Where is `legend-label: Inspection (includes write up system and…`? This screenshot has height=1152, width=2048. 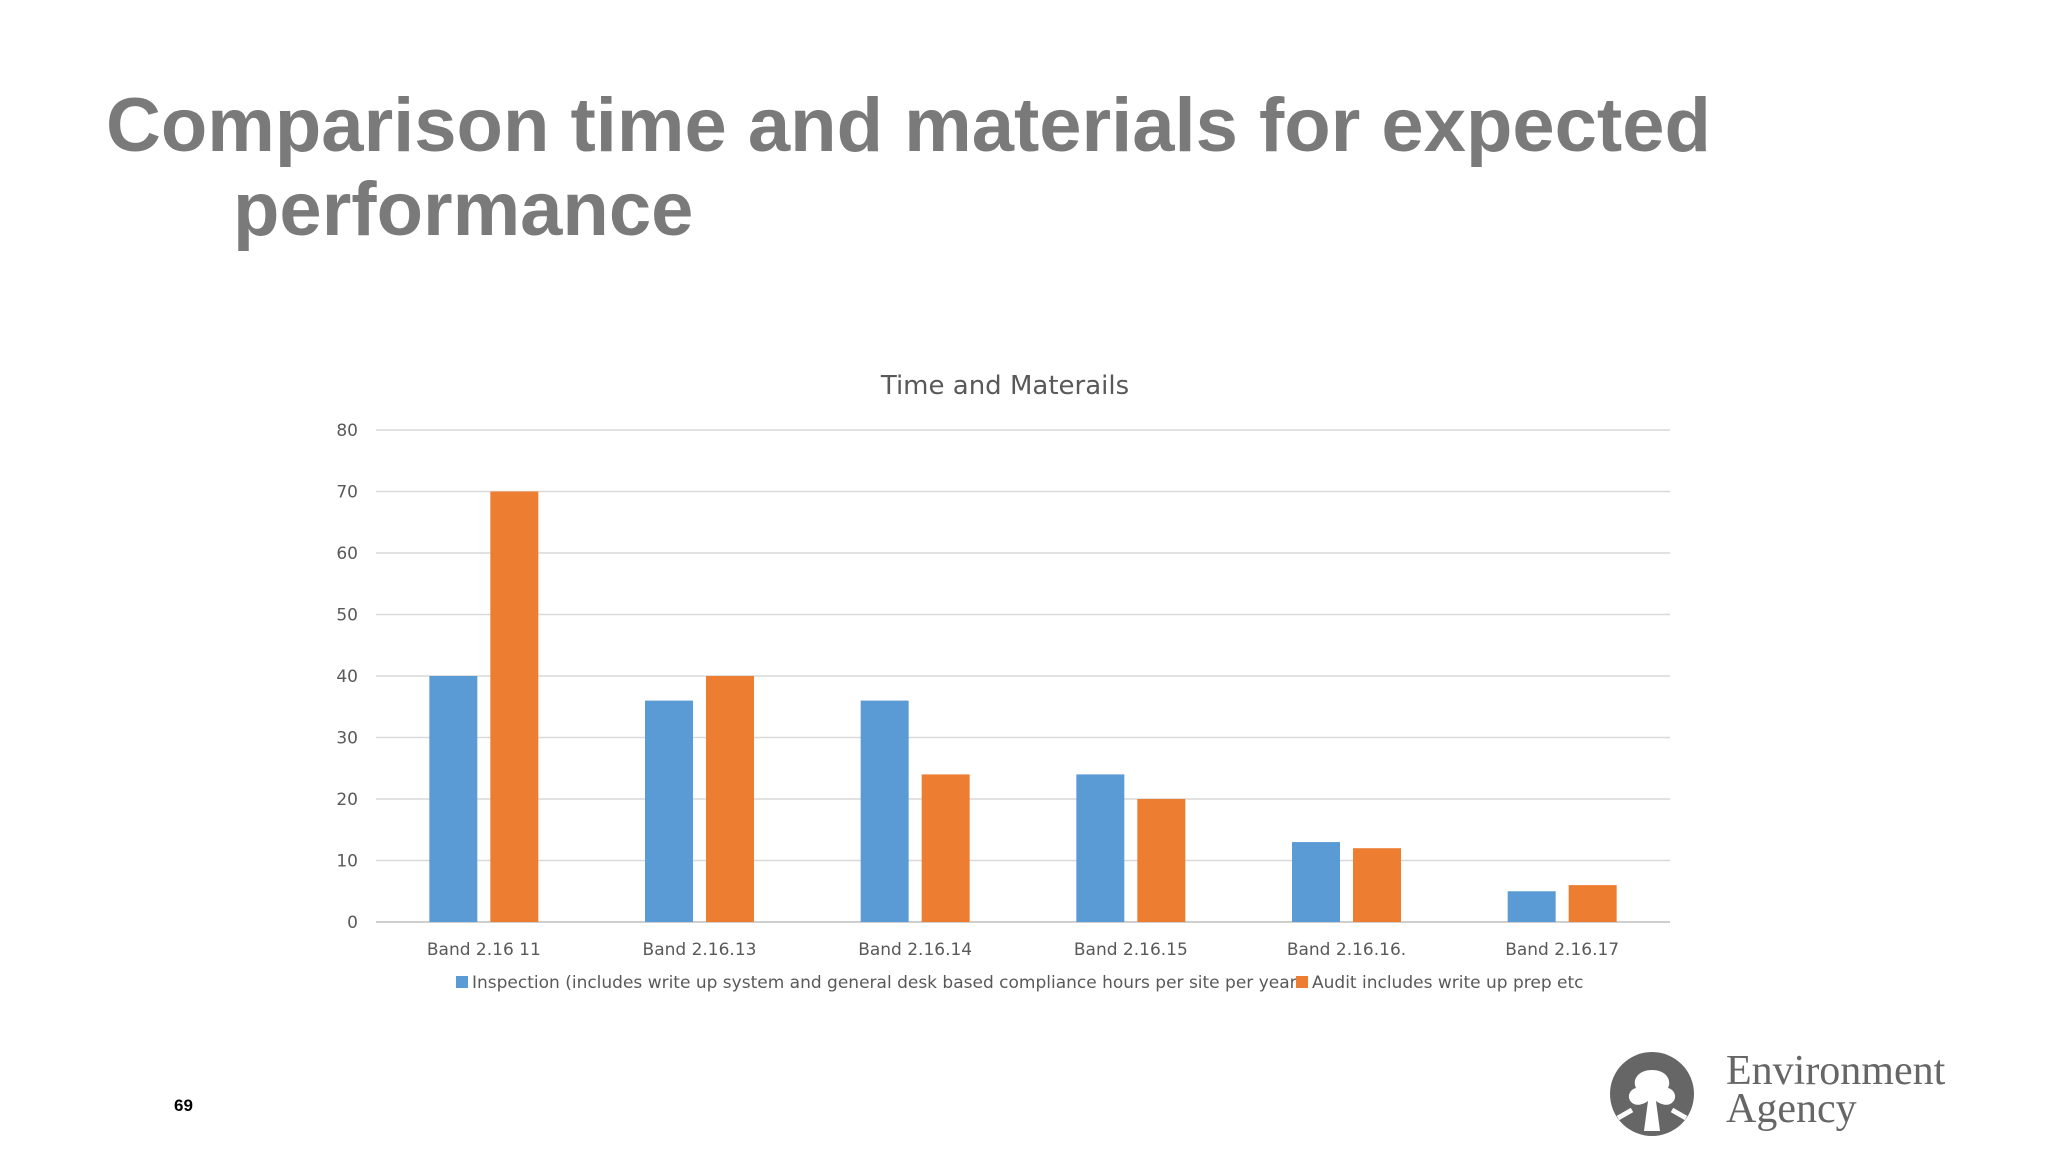 legend-label: Inspection (includes write up system and… is located at coordinates (886, 983).